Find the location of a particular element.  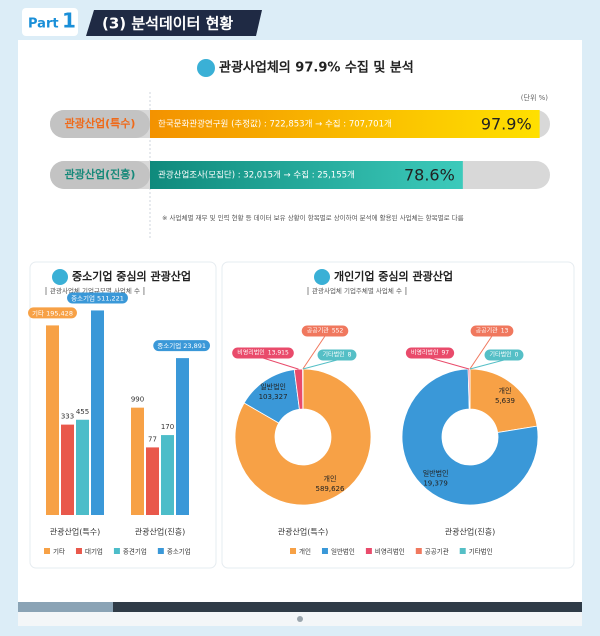

legend-label: 공공기관 is located at coordinates (437, 551).